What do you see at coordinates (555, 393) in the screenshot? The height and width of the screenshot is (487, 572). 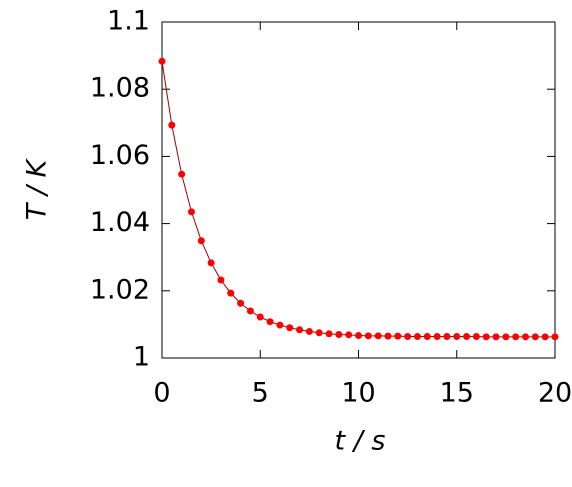 I see `x-tick-label: 20` at bounding box center [555, 393].